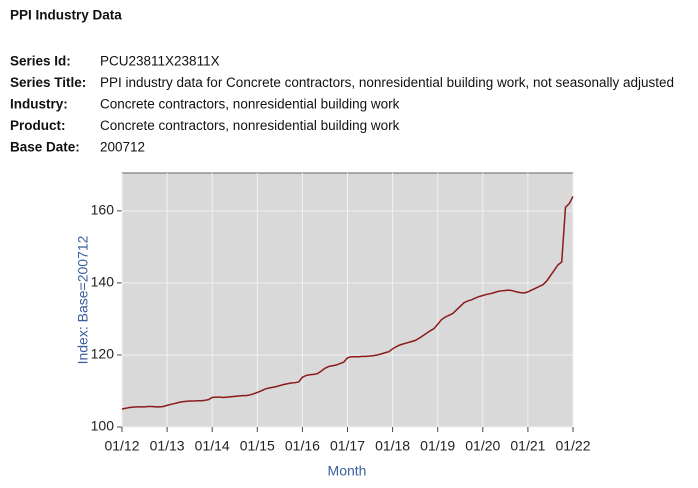 Image resolution: width=698 pixels, height=488 pixels. Describe the element at coordinates (103, 210) in the screenshot. I see `y-tick-label: 160` at that location.